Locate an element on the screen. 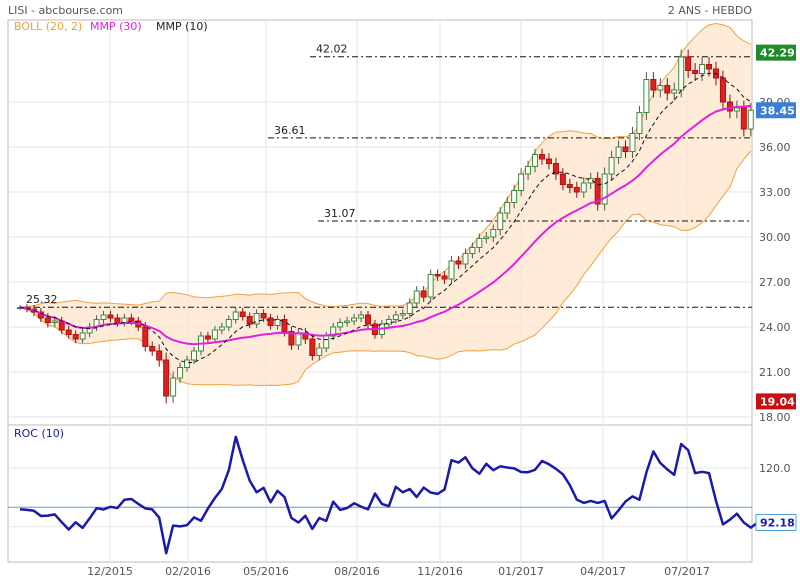  x-tick-label: 05/2016 is located at coordinates (266, 571).